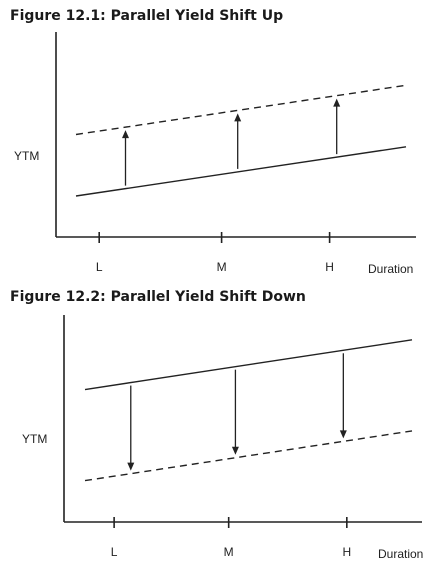 This screenshot has height=563, width=437. I want to click on figure-title: Figure 12.2: Parallel Yield Shift Down, so click(158, 297).